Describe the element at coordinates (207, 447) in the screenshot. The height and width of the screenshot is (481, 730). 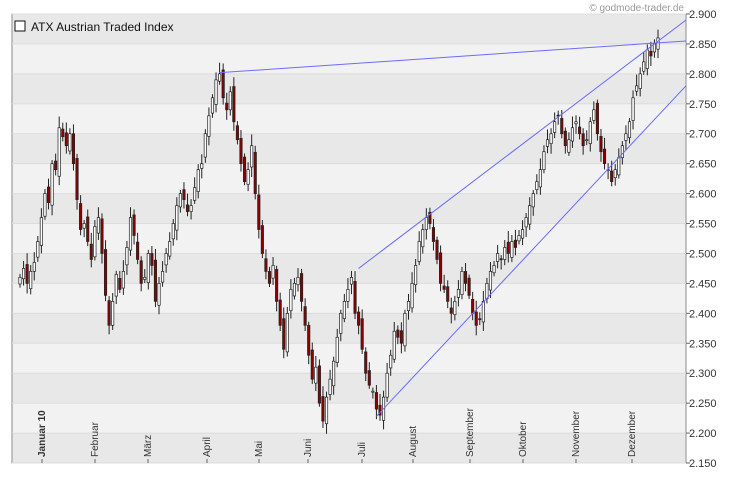
I see `x-tick-label: April` at that location.